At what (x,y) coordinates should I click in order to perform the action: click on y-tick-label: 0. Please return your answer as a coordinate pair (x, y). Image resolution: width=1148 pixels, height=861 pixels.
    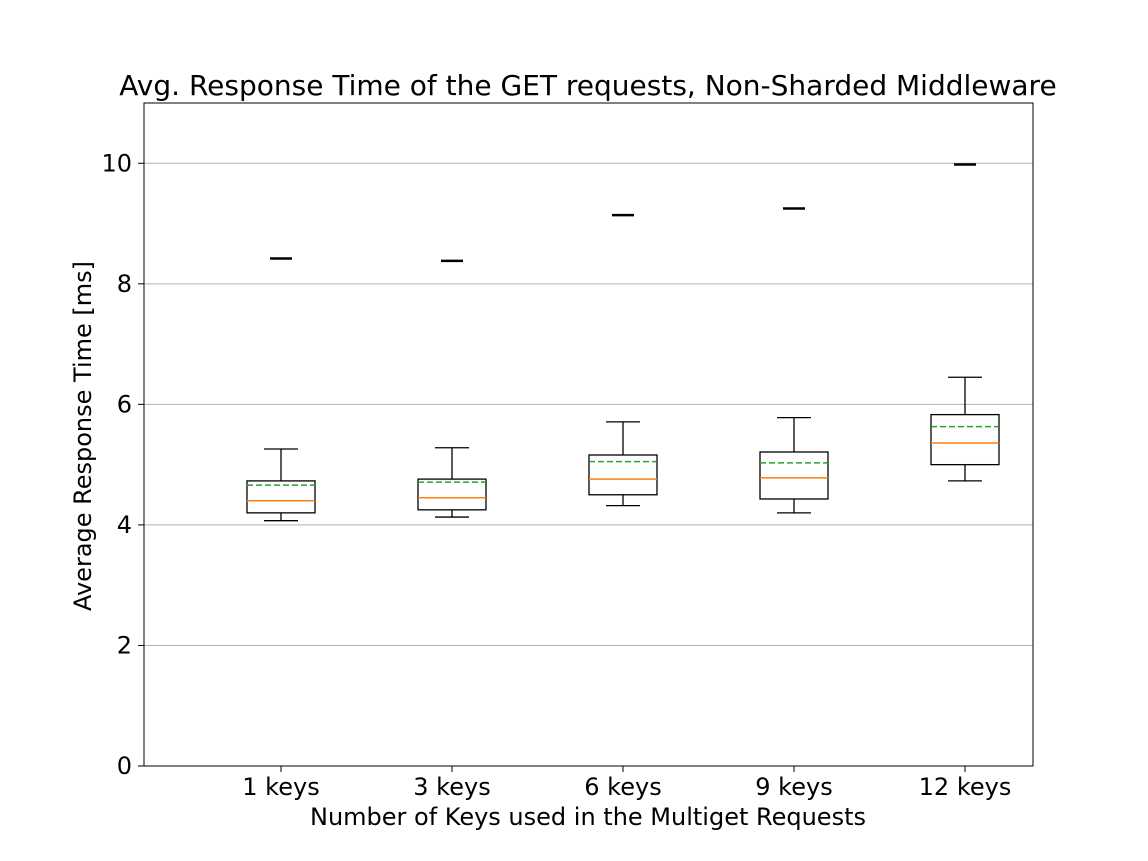
    Looking at the image, I should click on (124, 766).